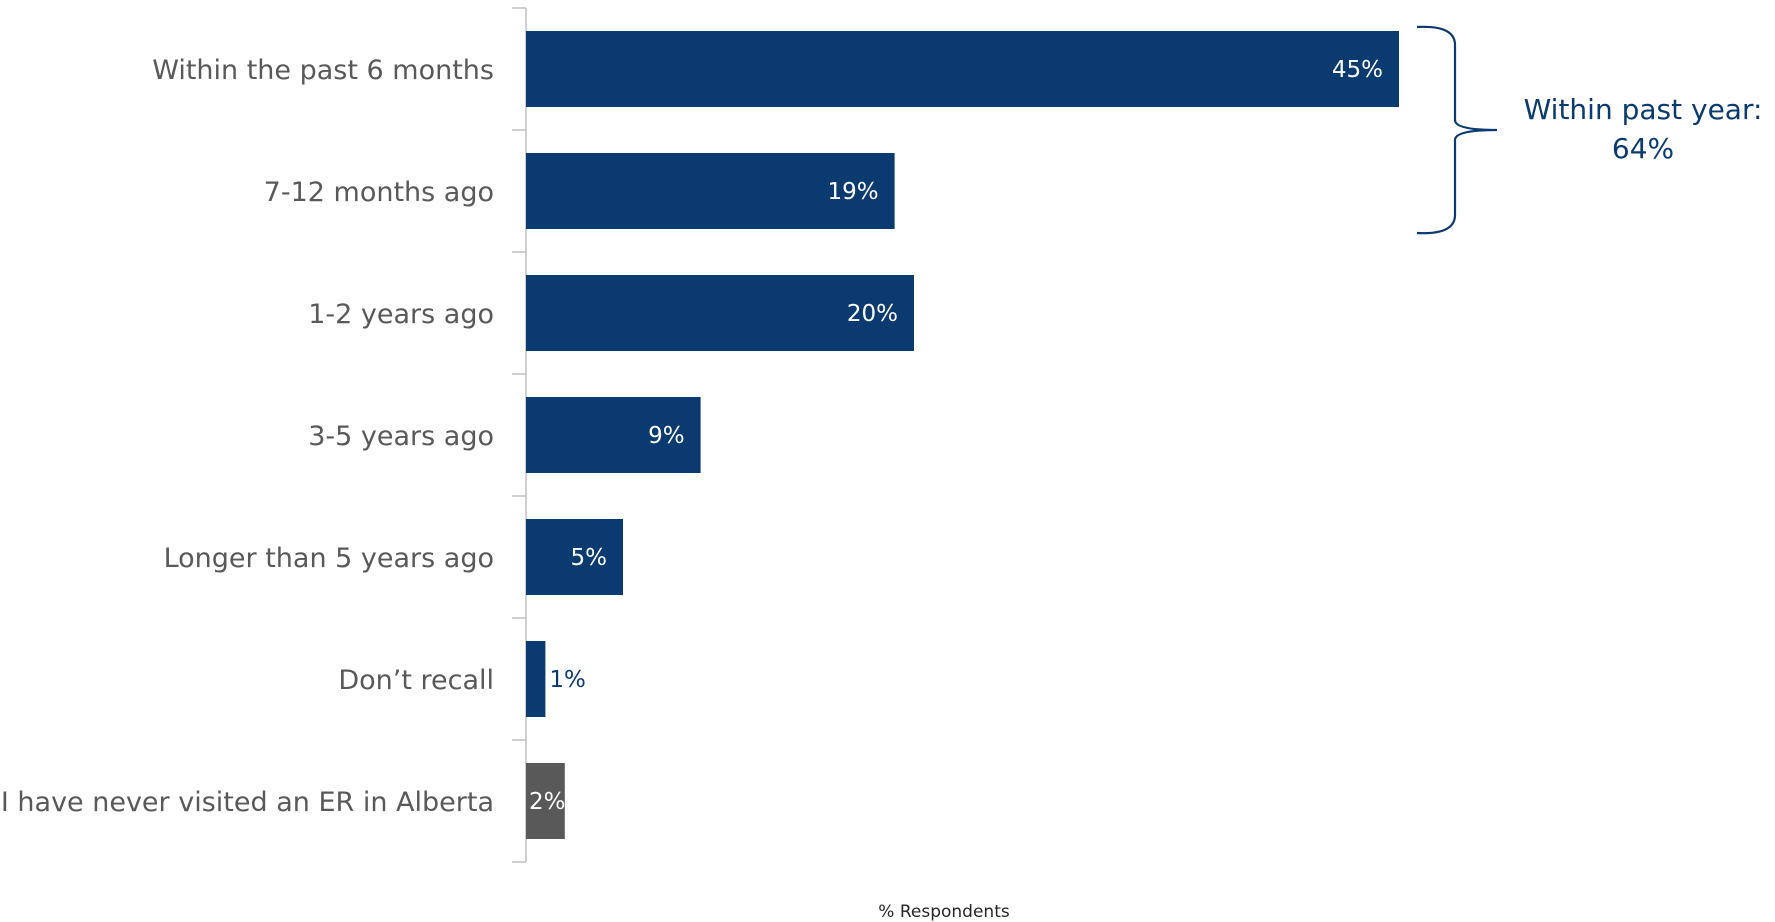  I want to click on brace-bracket, so click(1457, 130).